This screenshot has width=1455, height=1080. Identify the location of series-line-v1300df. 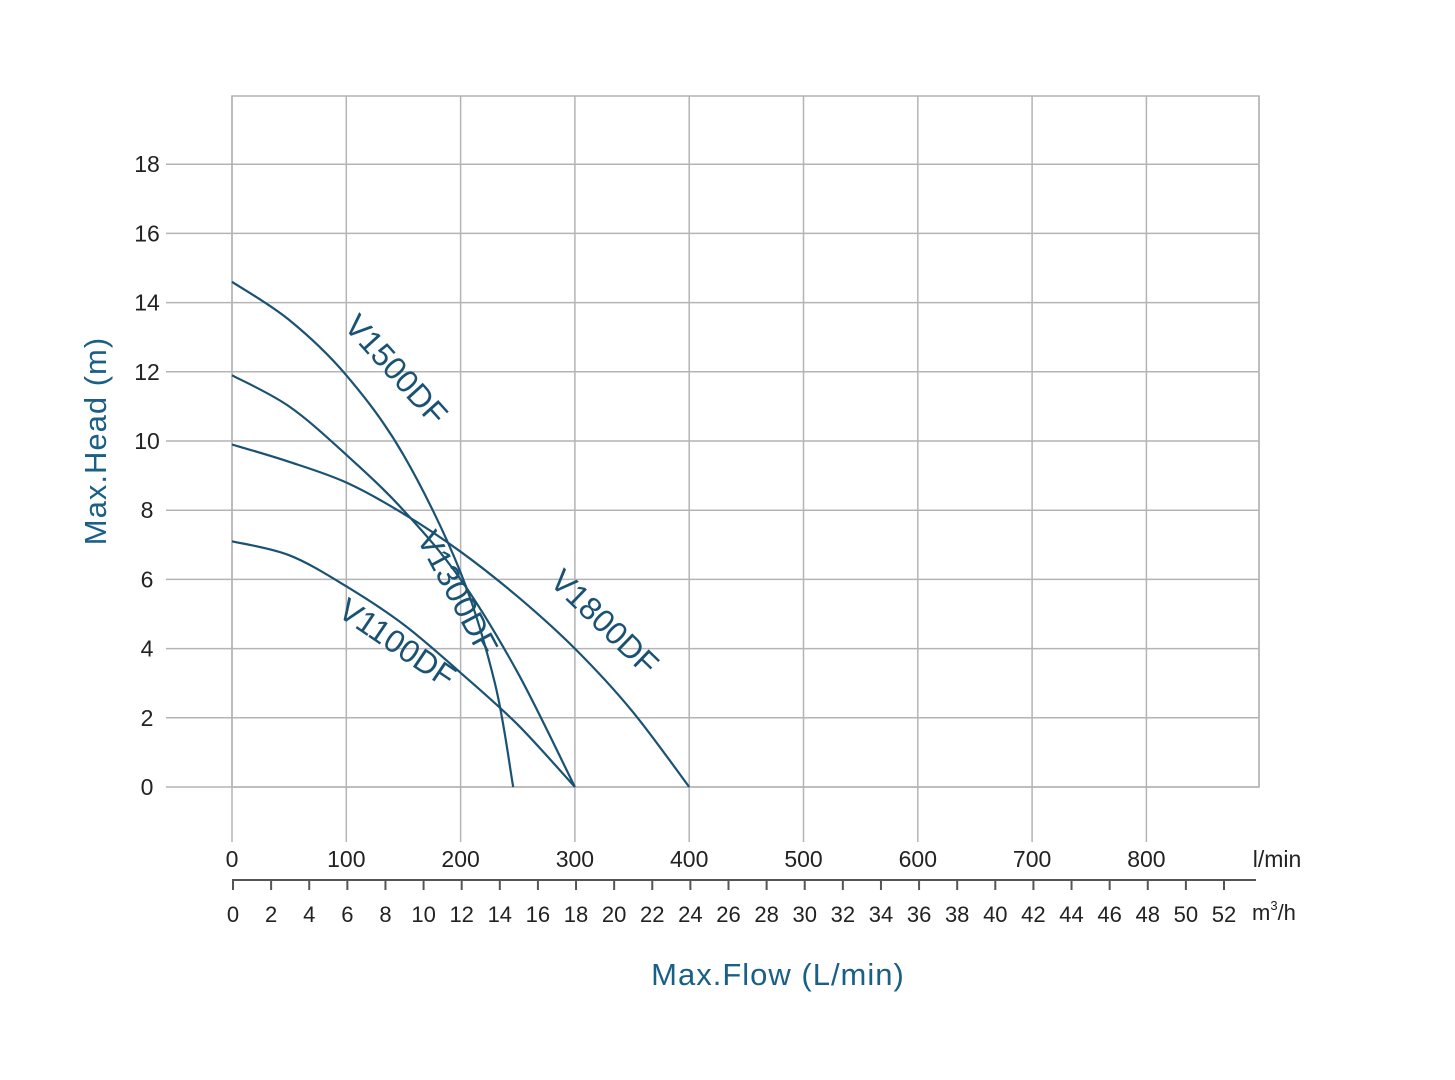
(403, 581).